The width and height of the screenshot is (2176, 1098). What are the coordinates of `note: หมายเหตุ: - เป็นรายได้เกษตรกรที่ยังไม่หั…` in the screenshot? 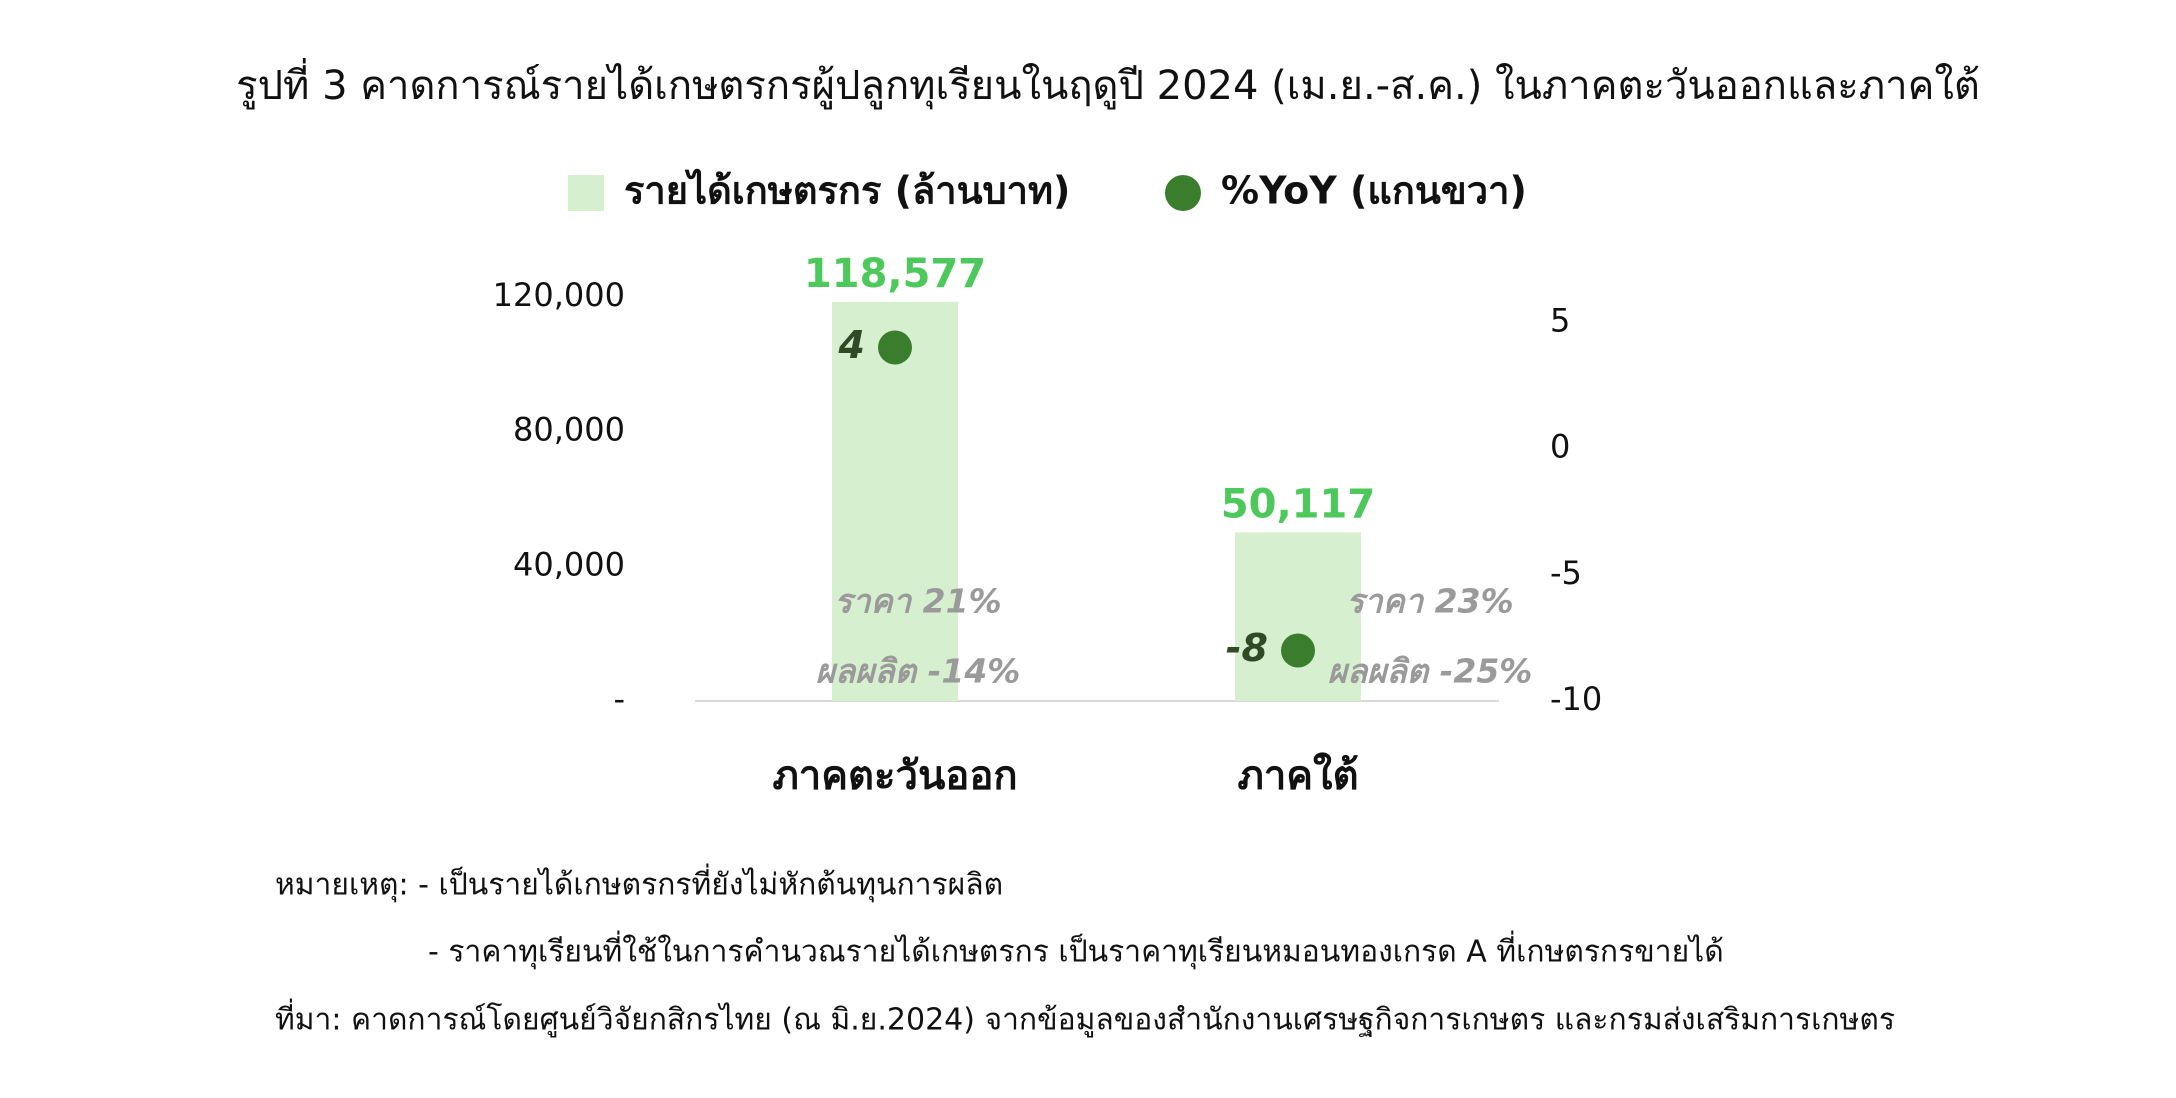 It's located at (639, 884).